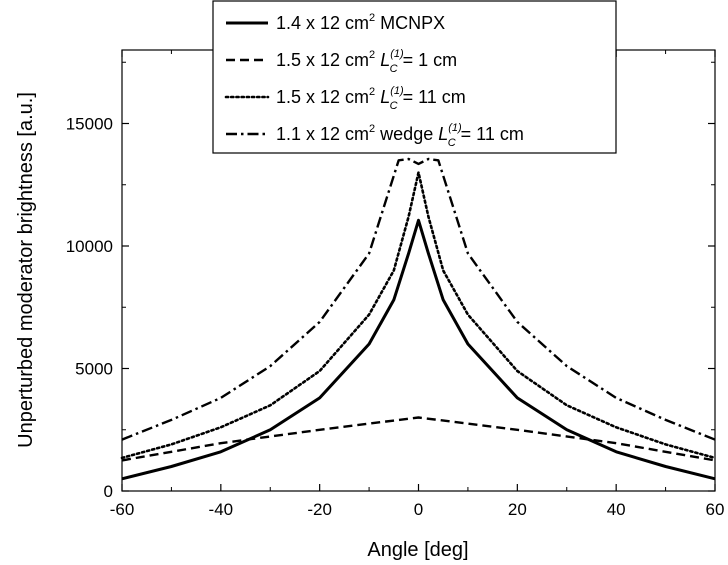 The width and height of the screenshot is (728, 565). Describe the element at coordinates (418, 509) in the screenshot. I see `x-tick-label: 0` at that location.